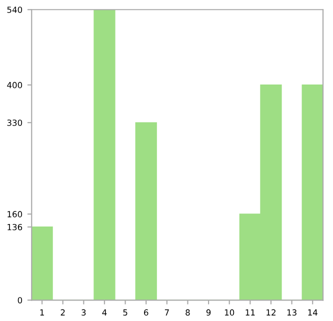  I want to click on x-tick-label: 14, so click(313, 312).